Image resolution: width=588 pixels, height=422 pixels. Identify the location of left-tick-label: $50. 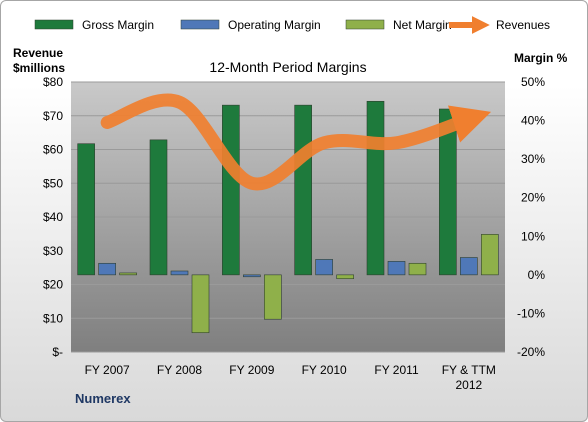
(53, 183).